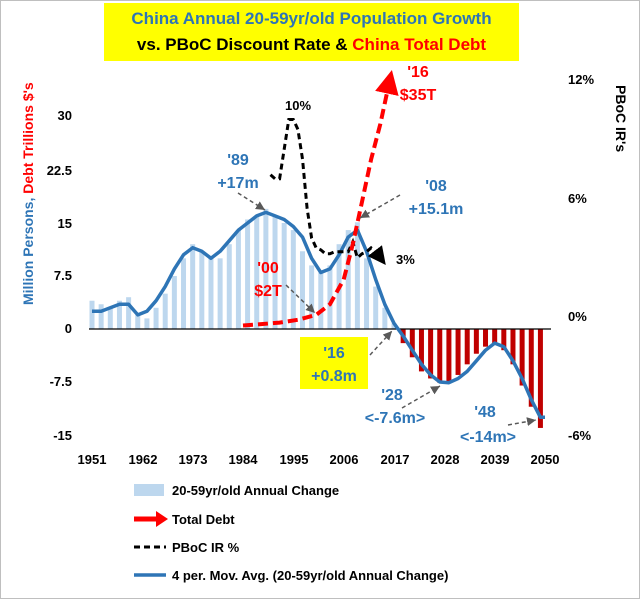 The height and width of the screenshot is (599, 640). What do you see at coordinates (531, 368) in the screenshot?
I see `bar-2047` at bounding box center [531, 368].